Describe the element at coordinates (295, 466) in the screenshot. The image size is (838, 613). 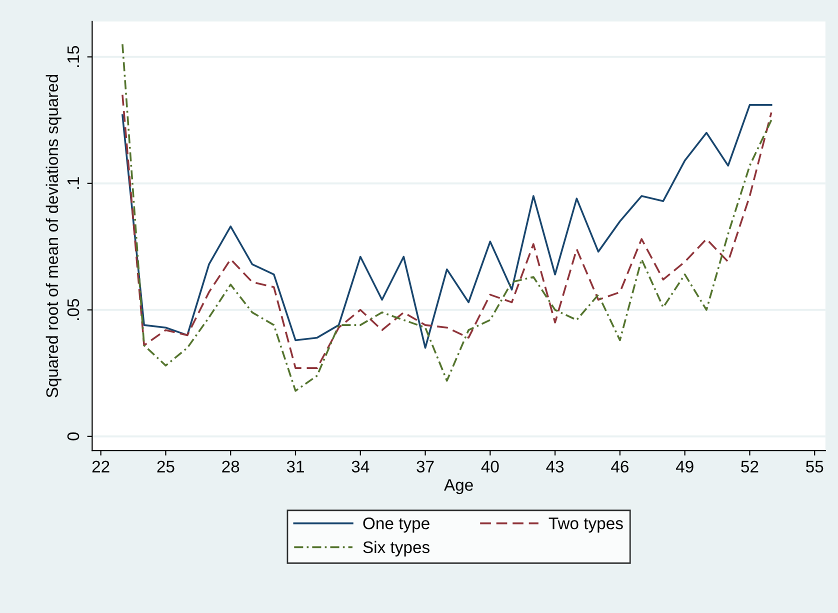
I see `x-tick-label: 31` at that location.